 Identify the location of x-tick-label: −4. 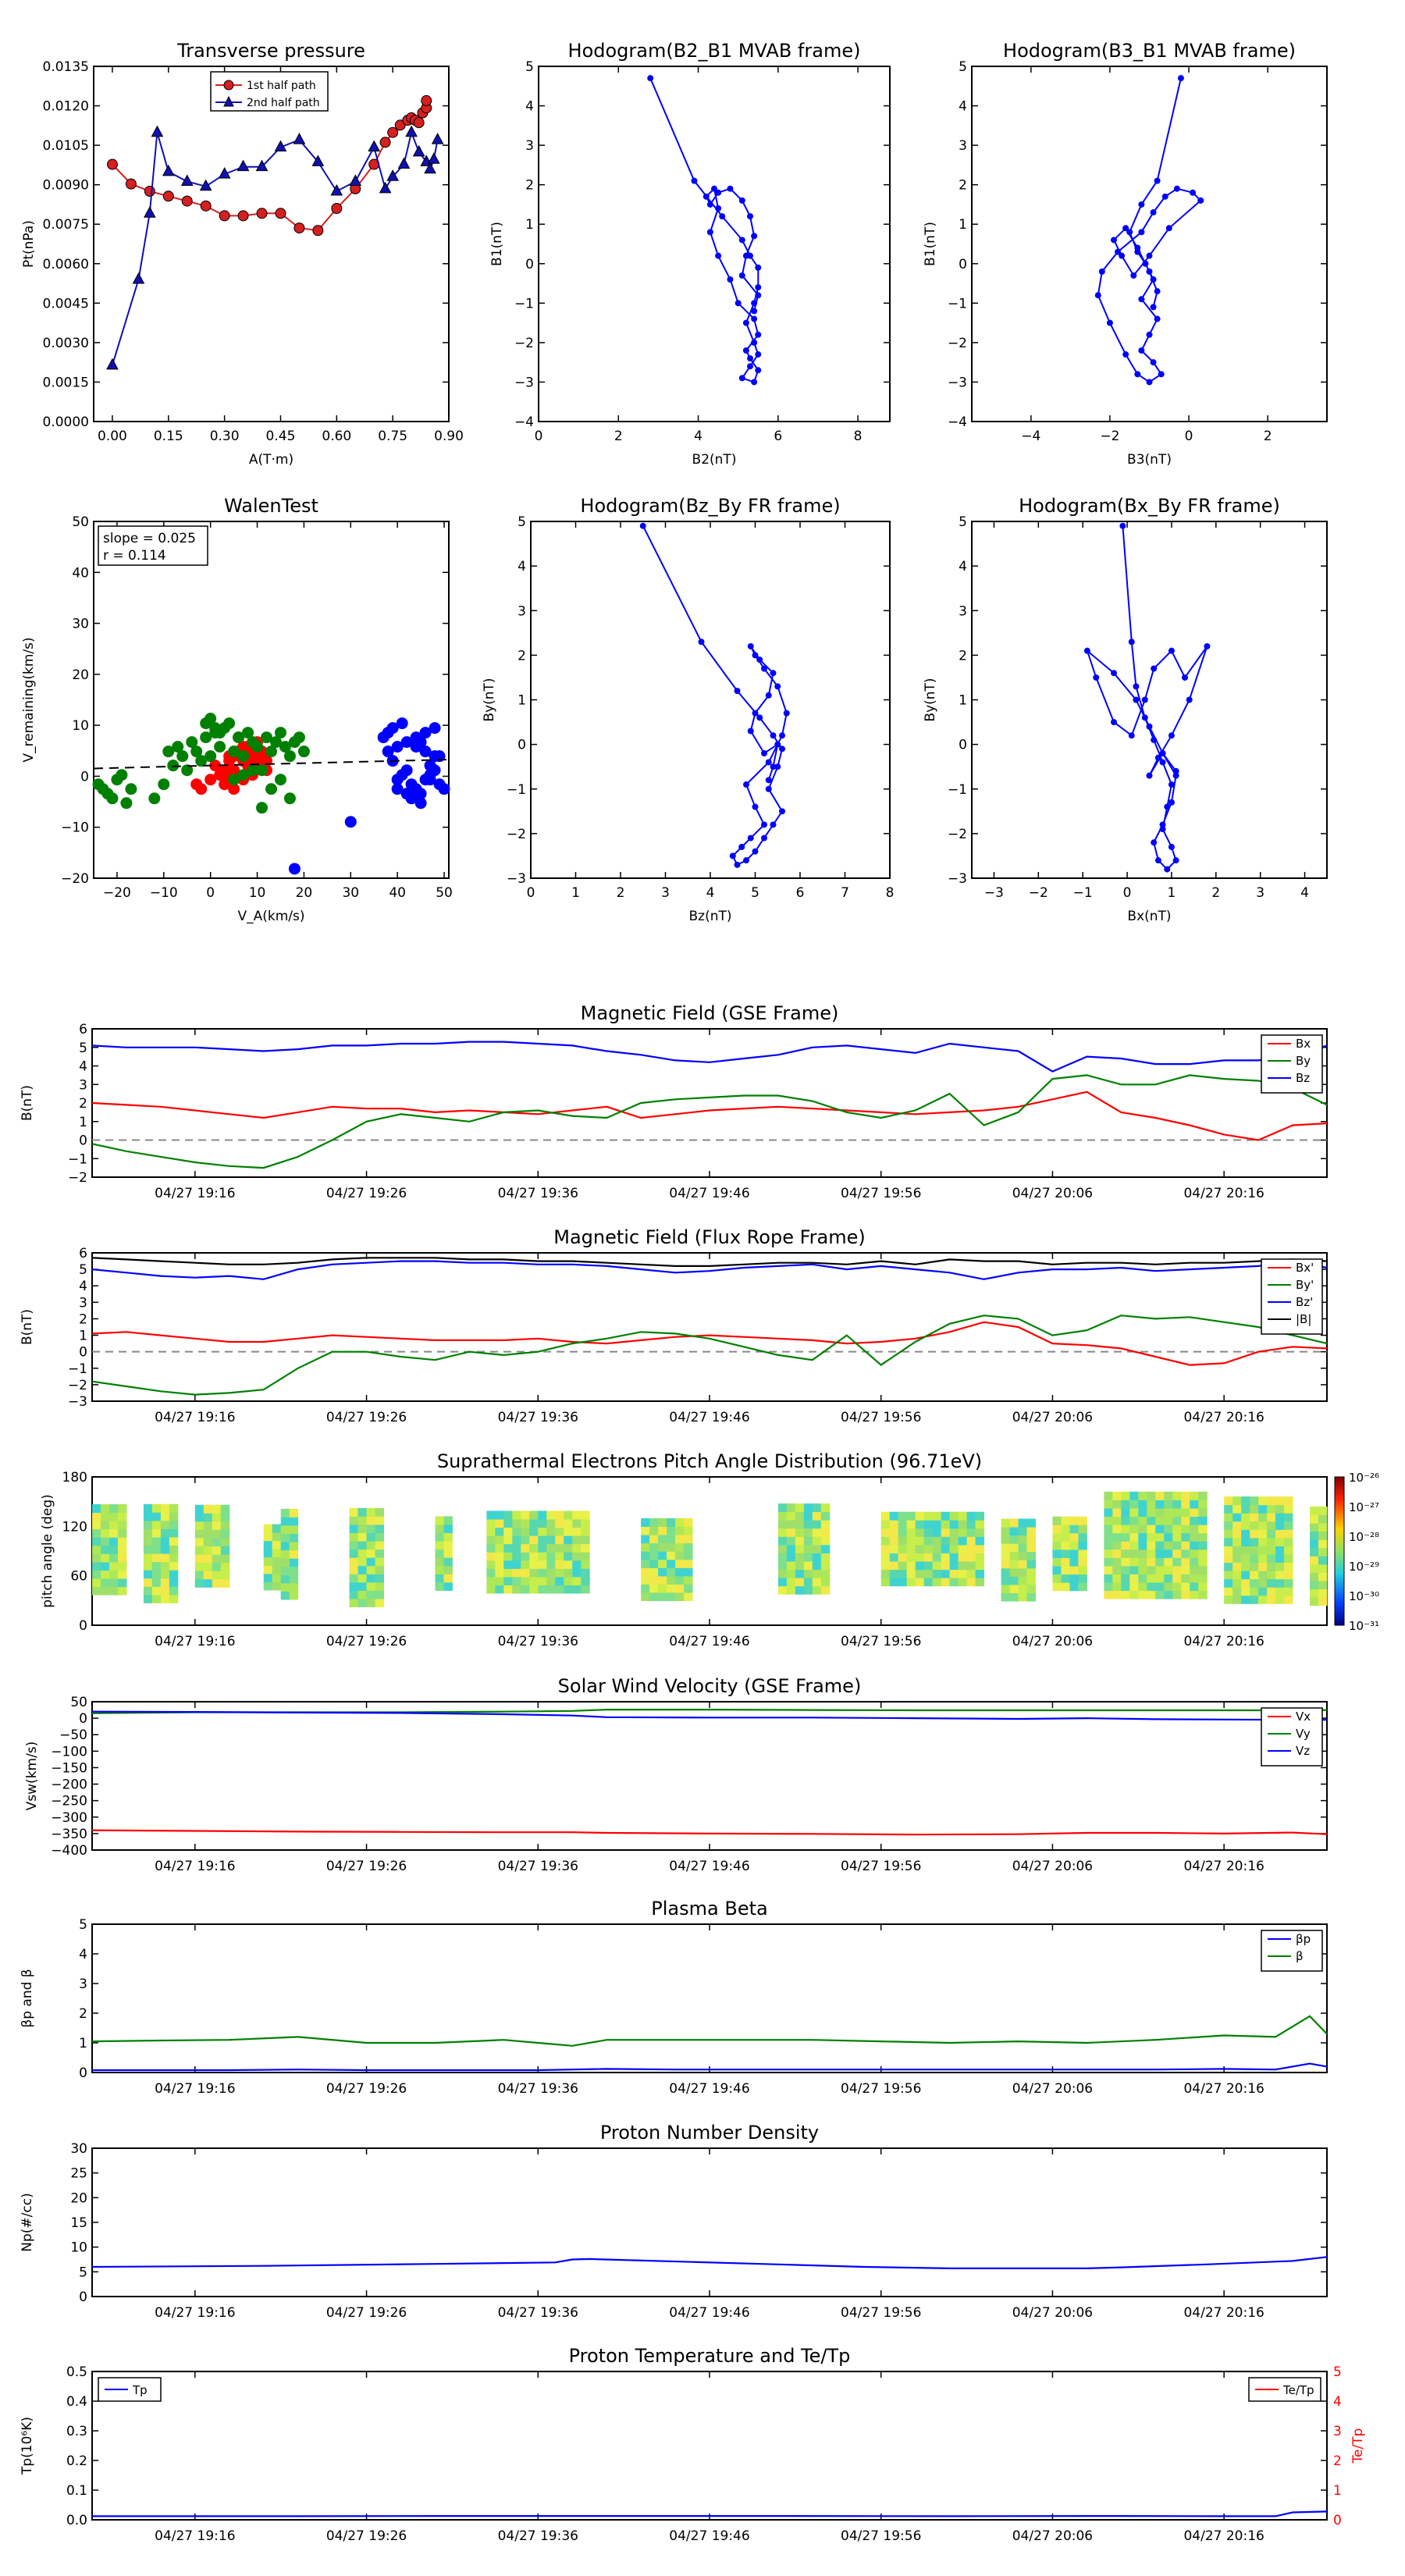
(1030, 436).